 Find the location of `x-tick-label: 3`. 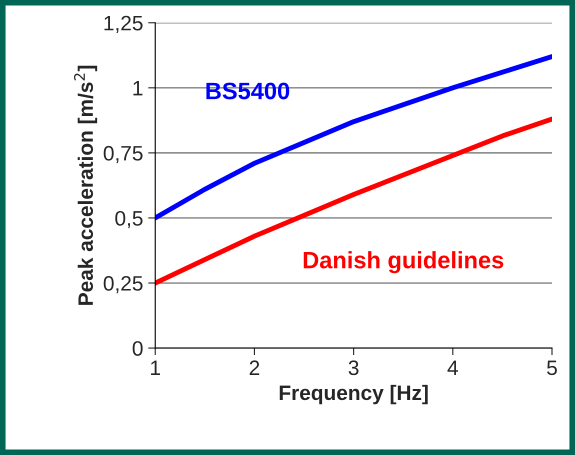

x-tick-label: 3 is located at coordinates (353, 368).